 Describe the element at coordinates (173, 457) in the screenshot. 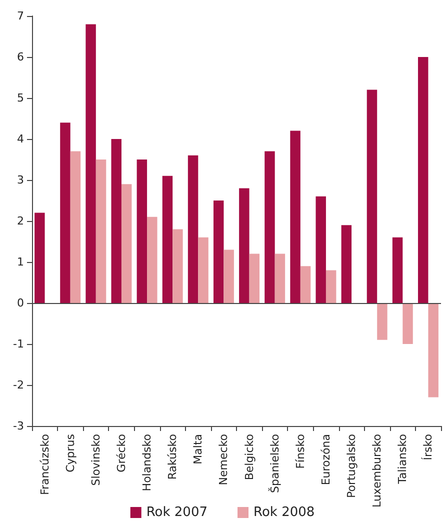

I see `x-tick-label: Rakúsko` at that location.